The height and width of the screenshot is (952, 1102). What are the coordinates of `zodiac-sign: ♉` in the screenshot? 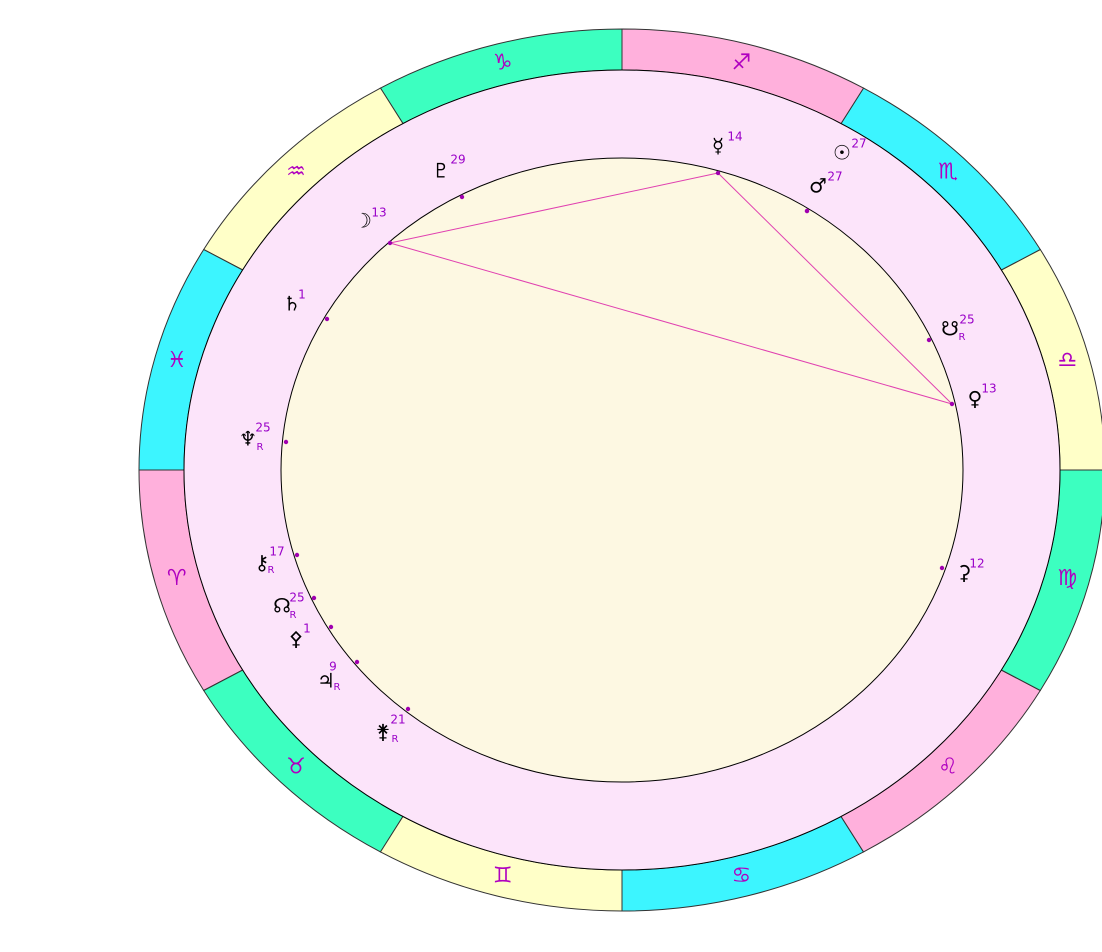 It's located at (296, 767).